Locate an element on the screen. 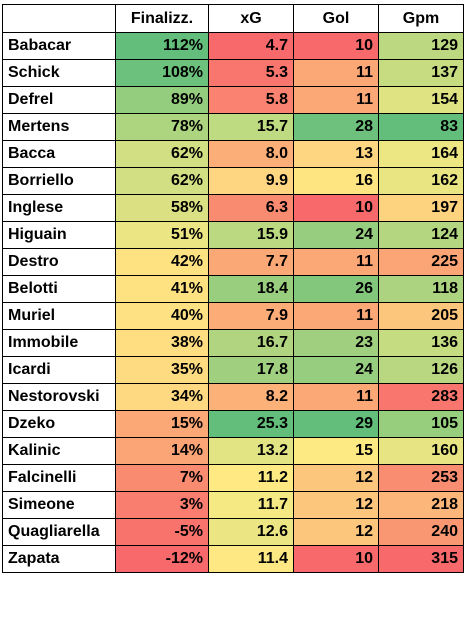 The width and height of the screenshot is (471, 631). gpm-cell: 118 is located at coordinates (421, 289).